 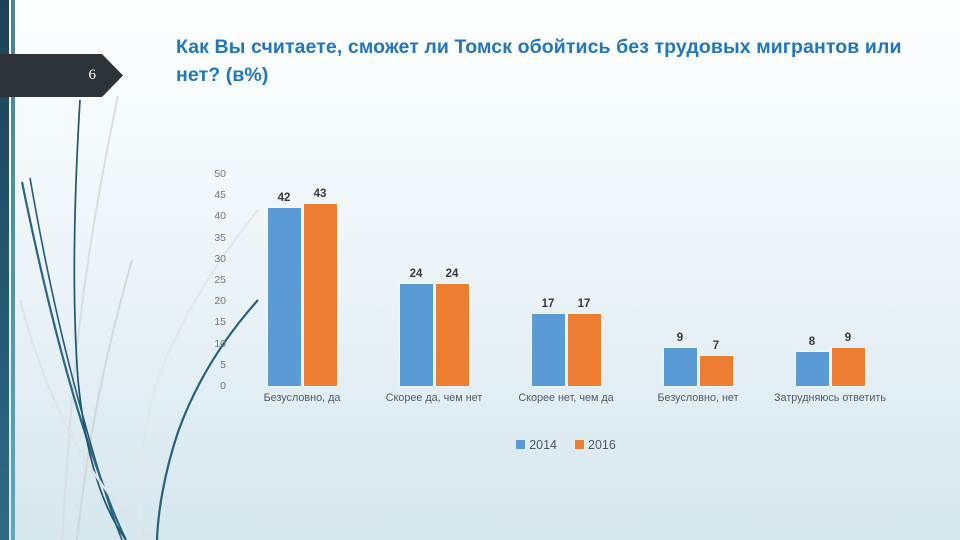 I want to click on bar-value-label: 43, so click(x=320, y=193).